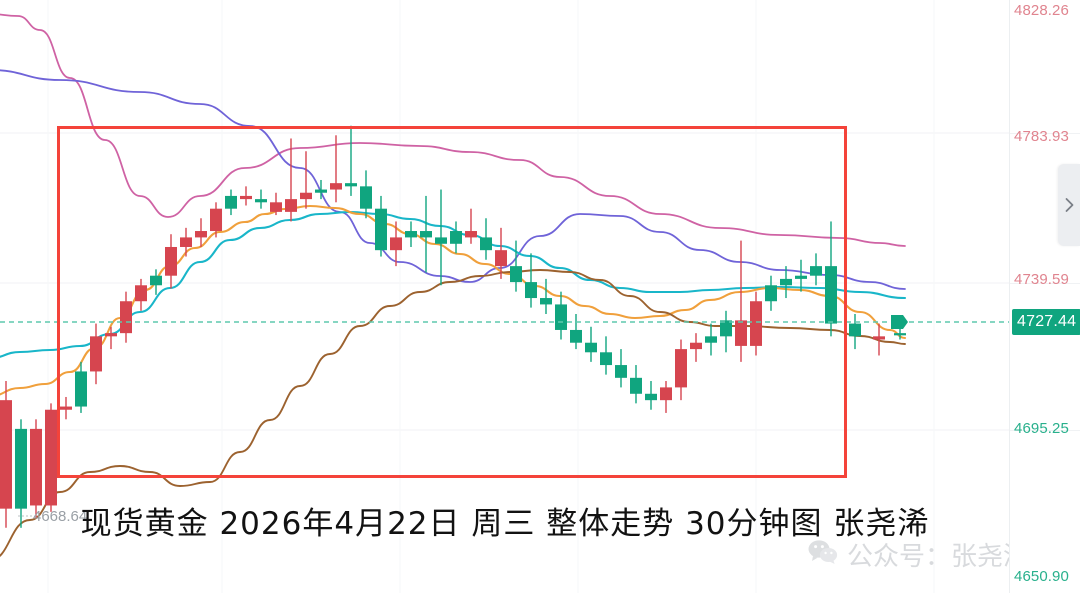  What do you see at coordinates (1046, 322) in the screenshot?
I see `current-price-badge: 4727.44` at bounding box center [1046, 322].